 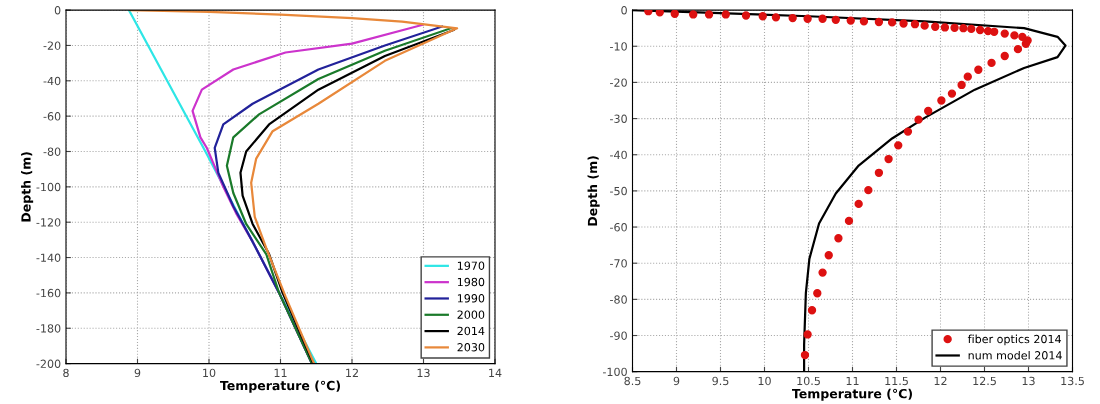 I want to click on x-tick-label: 13.5, so click(x=1072, y=381).